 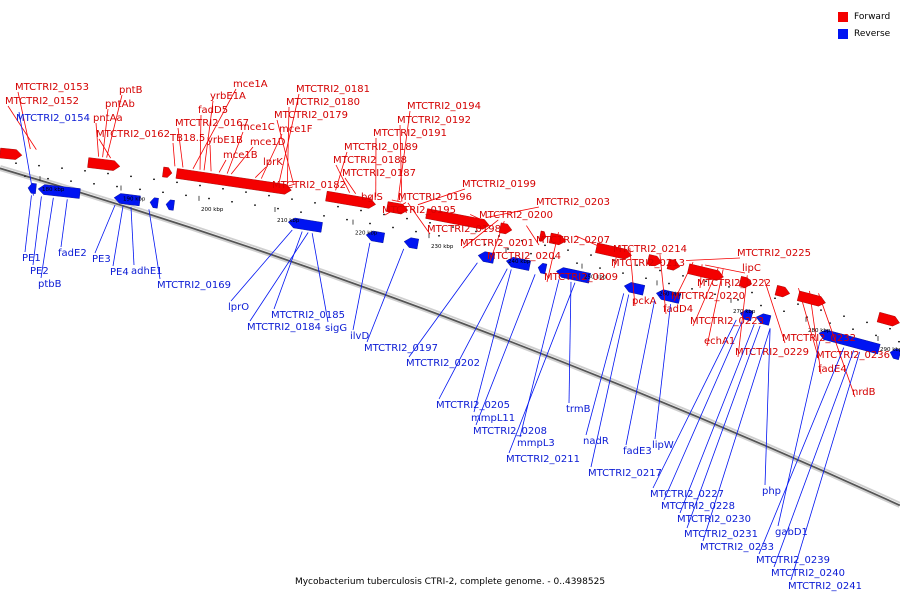 I want to click on reverse-gene-label: PE2, so click(x=39, y=271).